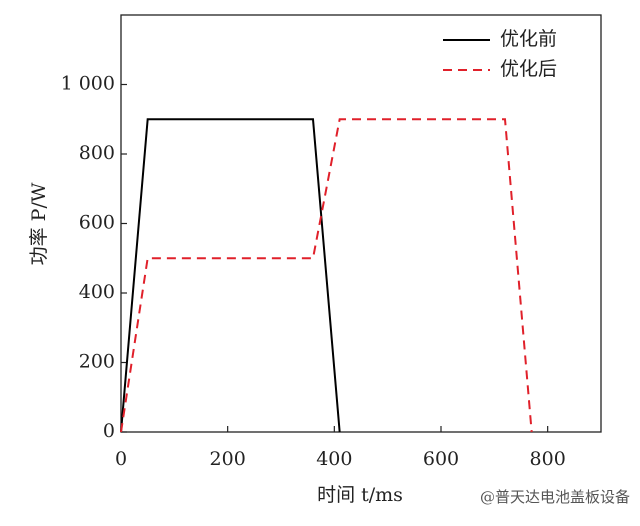 The height and width of the screenshot is (526, 640). What do you see at coordinates (555, 497) in the screenshot?
I see `watermark: @普天达电池盖板设备` at bounding box center [555, 497].